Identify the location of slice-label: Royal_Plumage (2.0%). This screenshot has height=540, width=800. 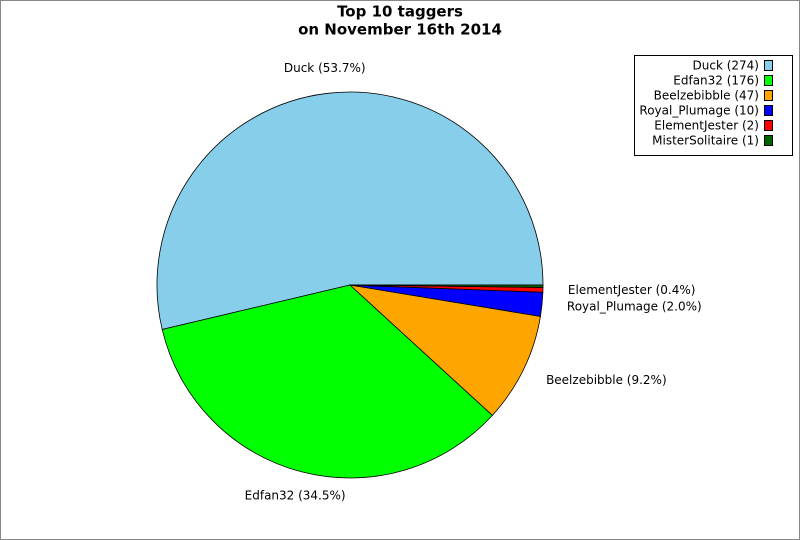
(634, 306).